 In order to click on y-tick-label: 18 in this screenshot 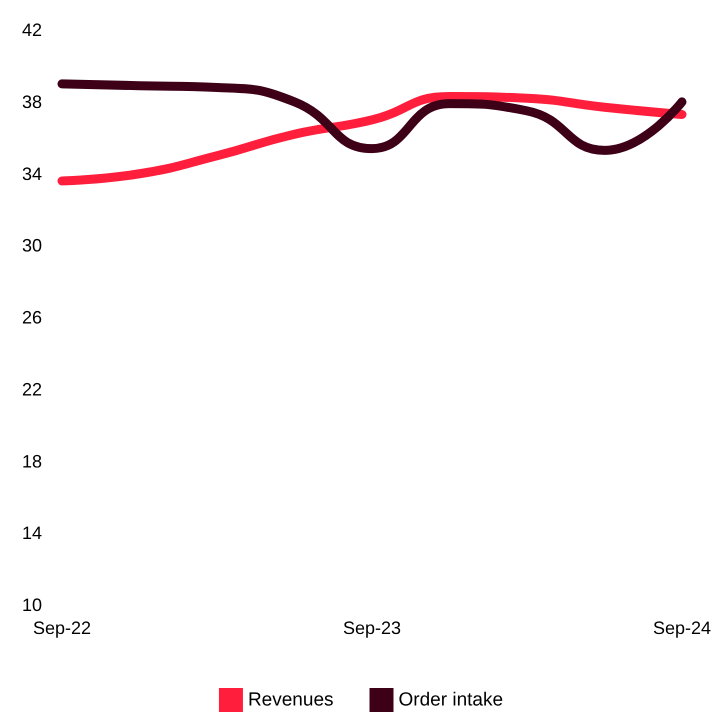, I will do `click(32, 461)`.